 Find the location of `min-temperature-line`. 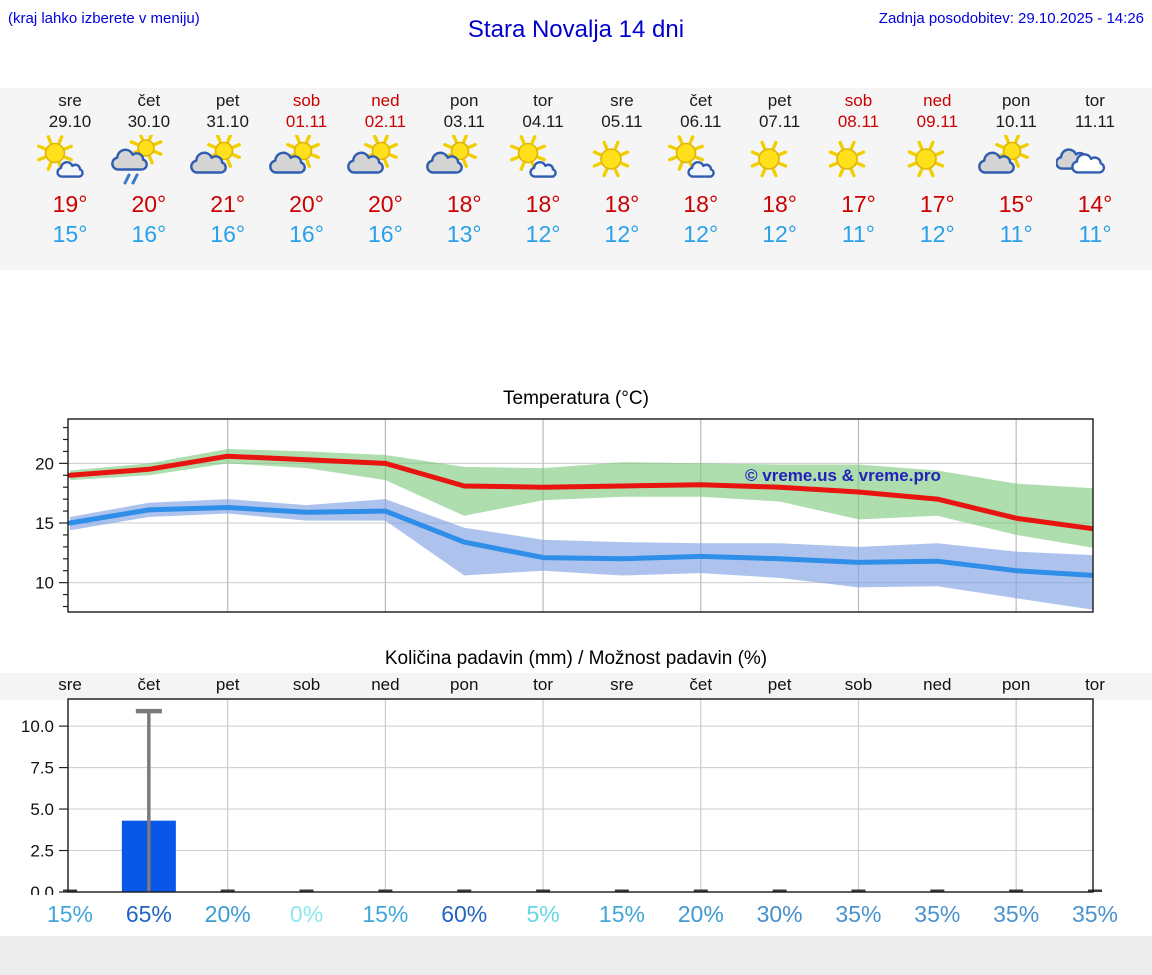

min-temperature-line is located at coordinates (580, 541).